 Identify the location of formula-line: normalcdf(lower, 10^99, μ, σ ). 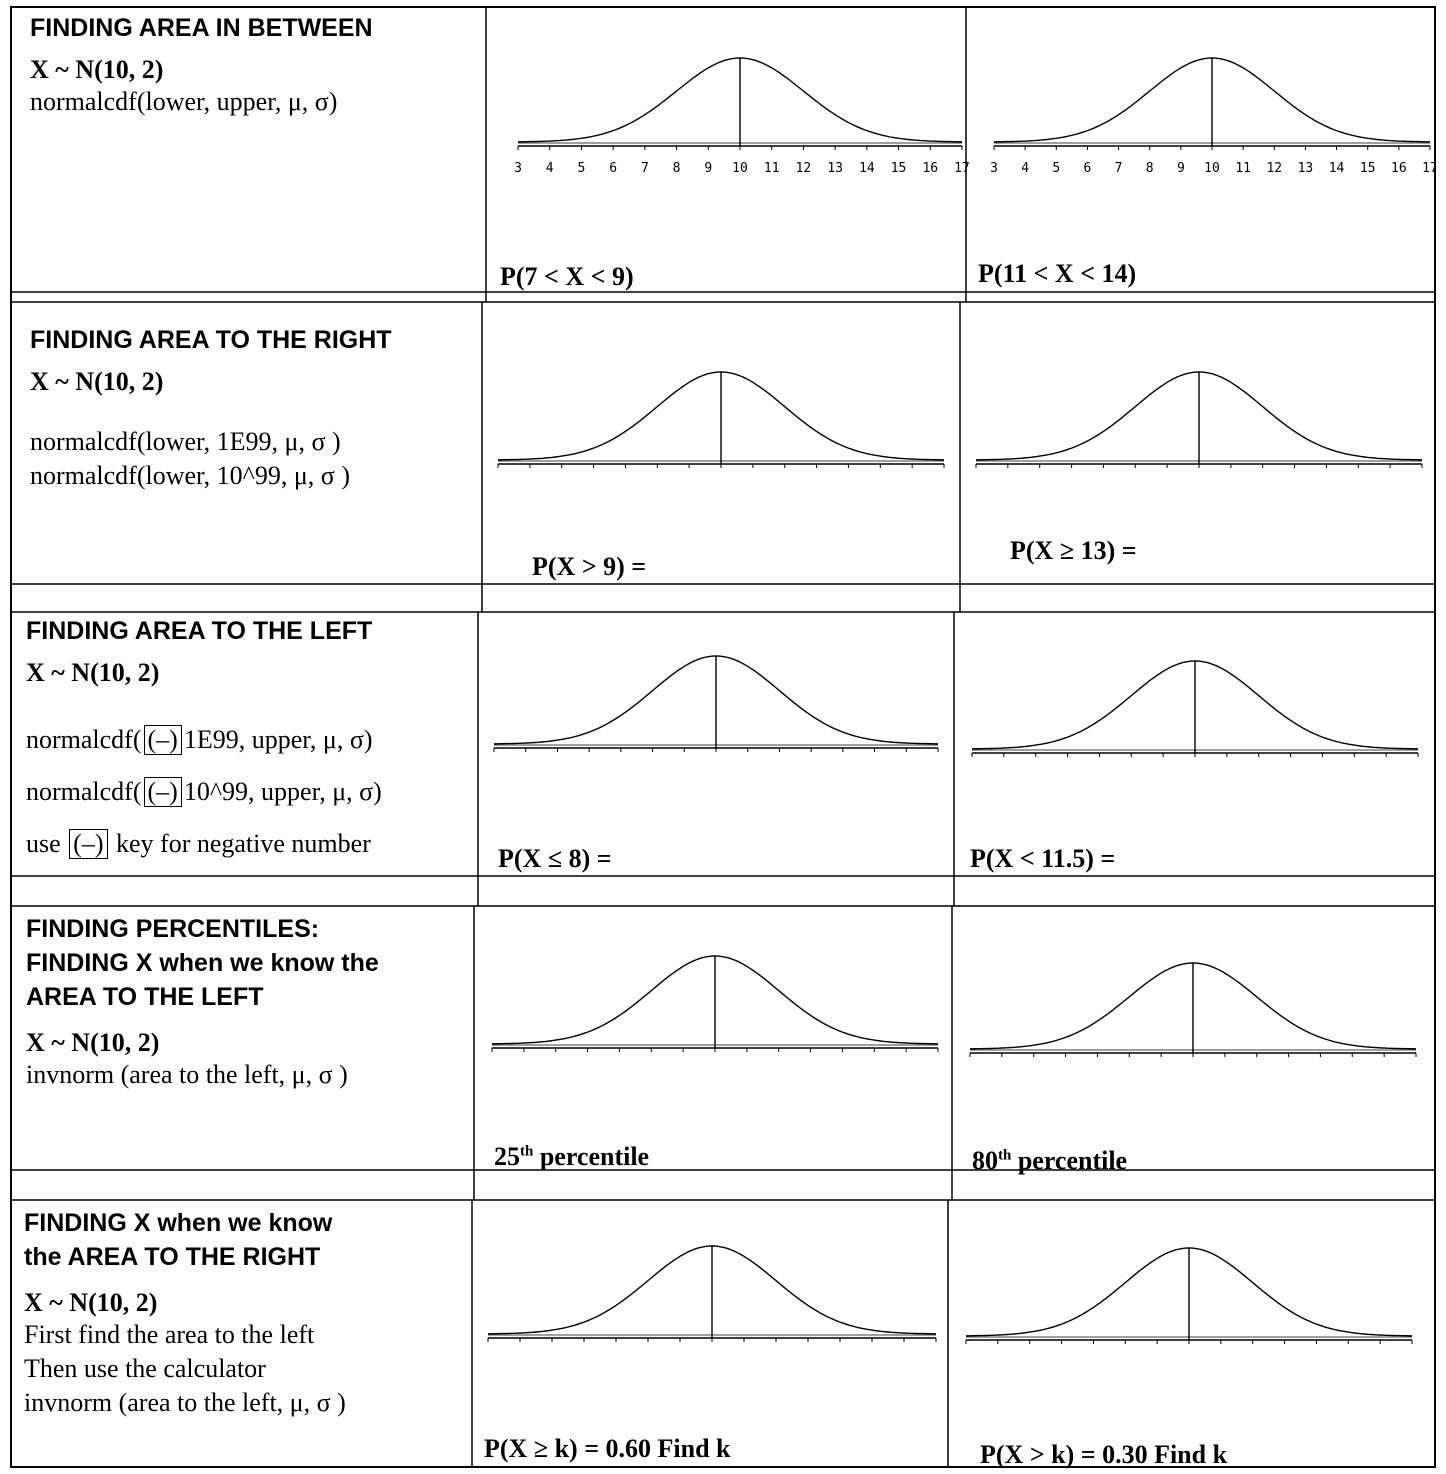
(190, 475).